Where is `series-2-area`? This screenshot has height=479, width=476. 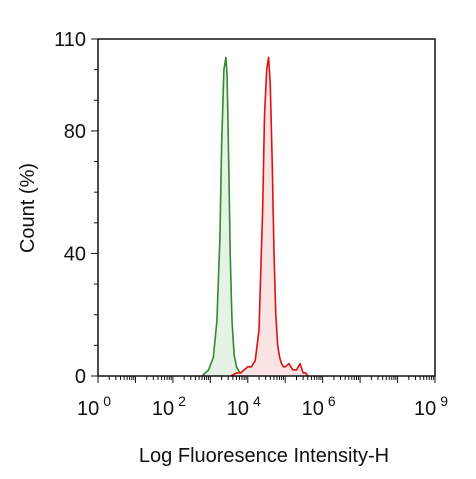
series-2-area is located at coordinates (269, 217).